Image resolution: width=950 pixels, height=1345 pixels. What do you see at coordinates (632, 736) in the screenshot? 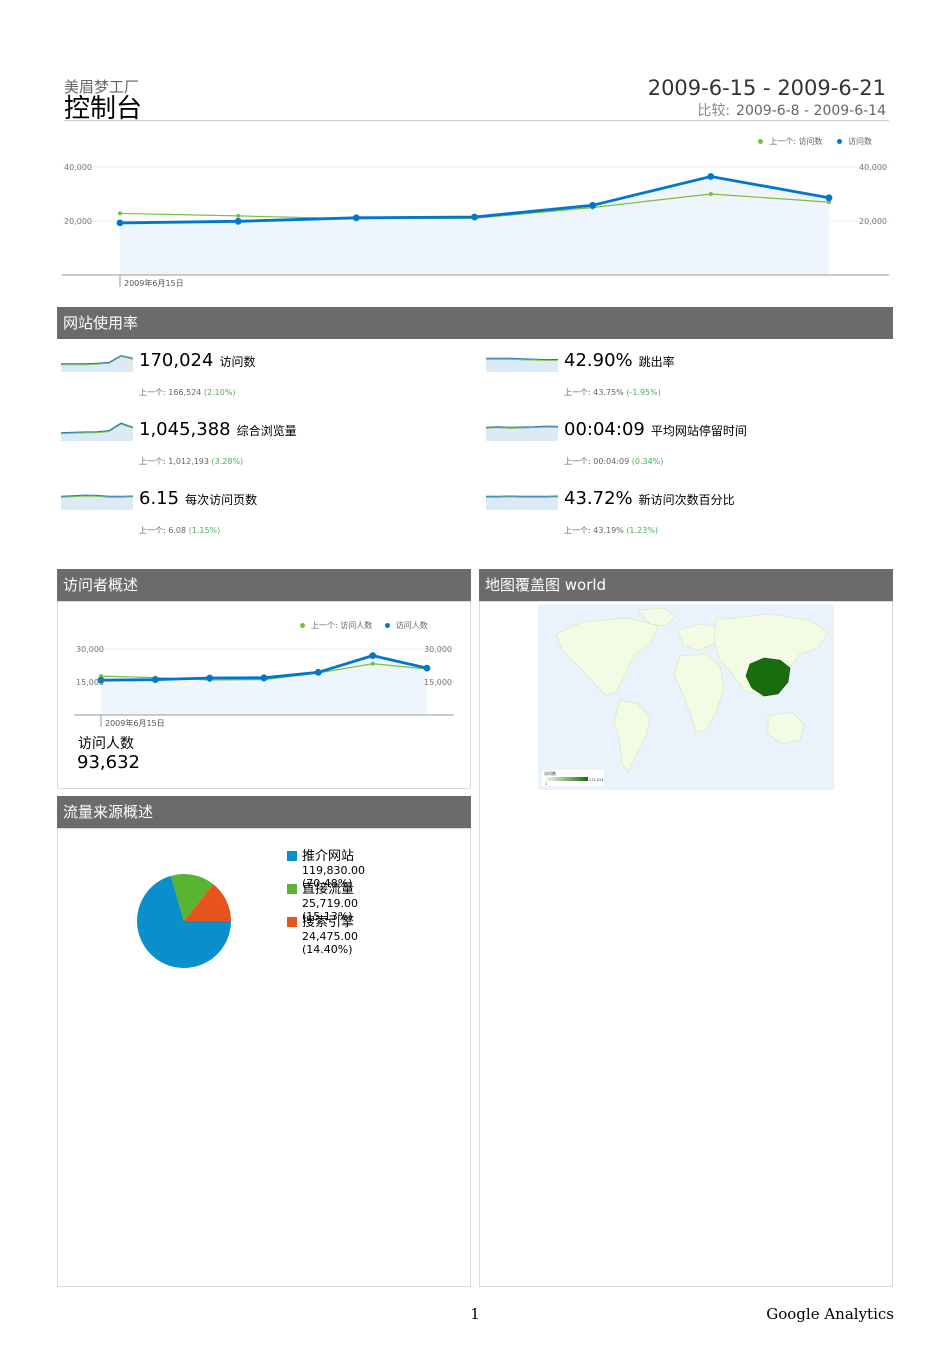
I see `map-south-america` at bounding box center [632, 736].